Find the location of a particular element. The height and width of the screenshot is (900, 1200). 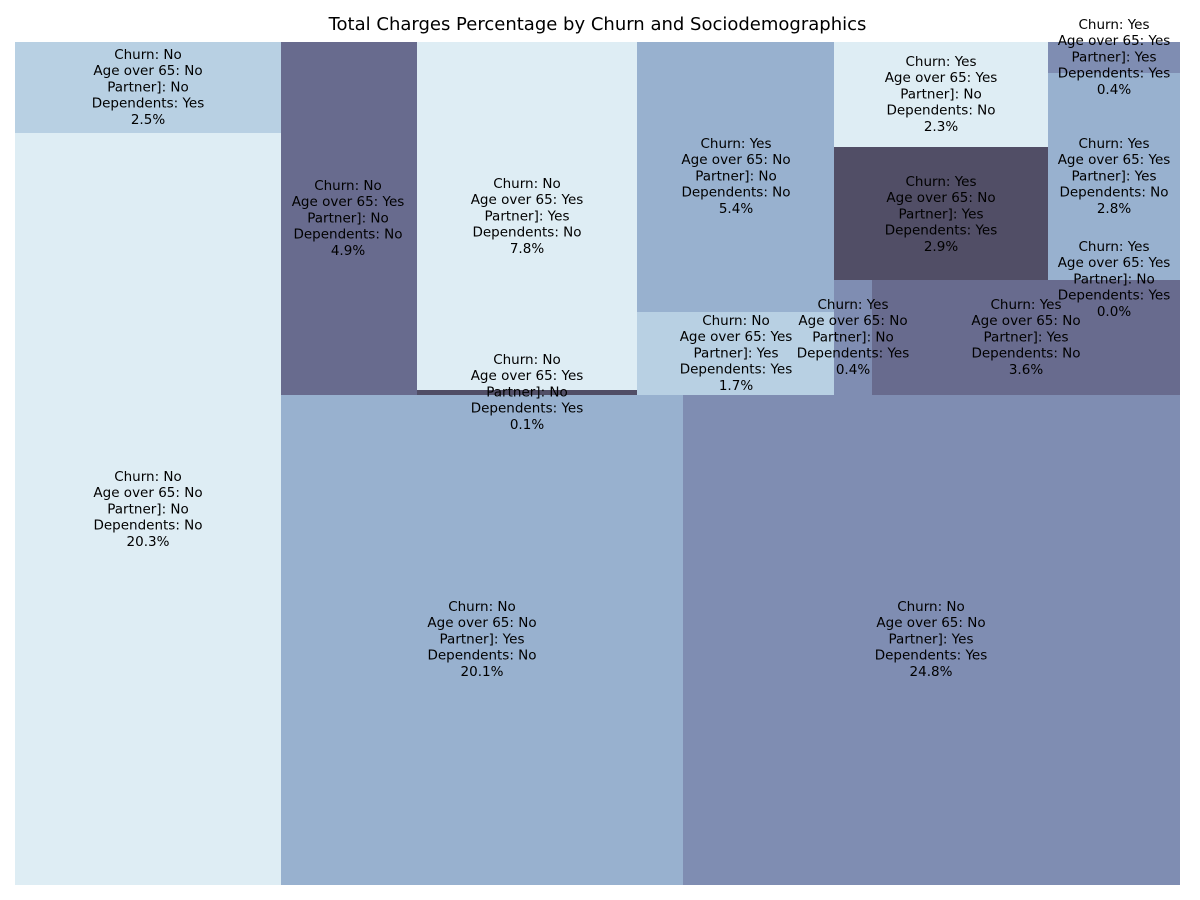

treemap-cell-label-line: 2.8% is located at coordinates (1114, 209).